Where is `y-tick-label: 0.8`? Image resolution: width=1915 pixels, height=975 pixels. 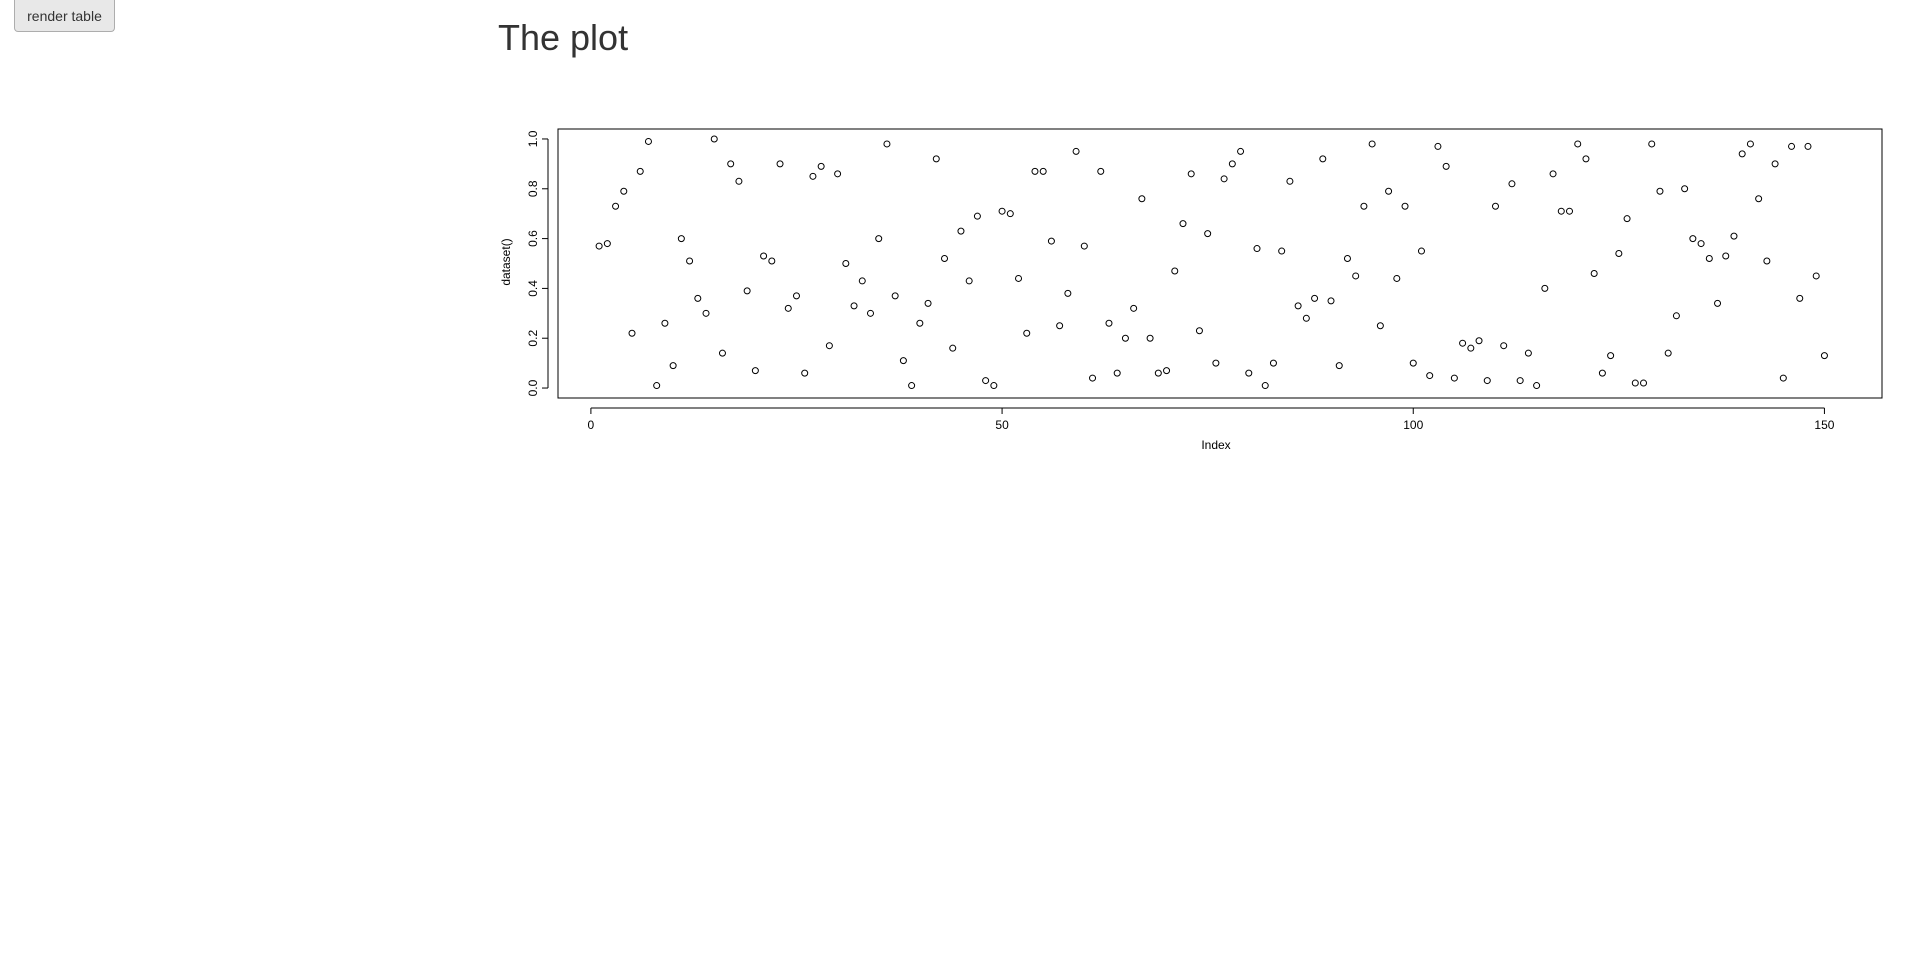
y-tick-label: 0.8 is located at coordinates (533, 188).